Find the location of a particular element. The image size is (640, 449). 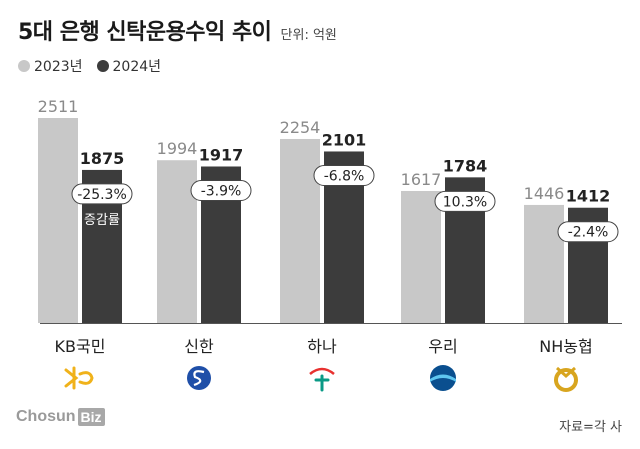

rate-pill-cat2 is located at coordinates (344, 175).